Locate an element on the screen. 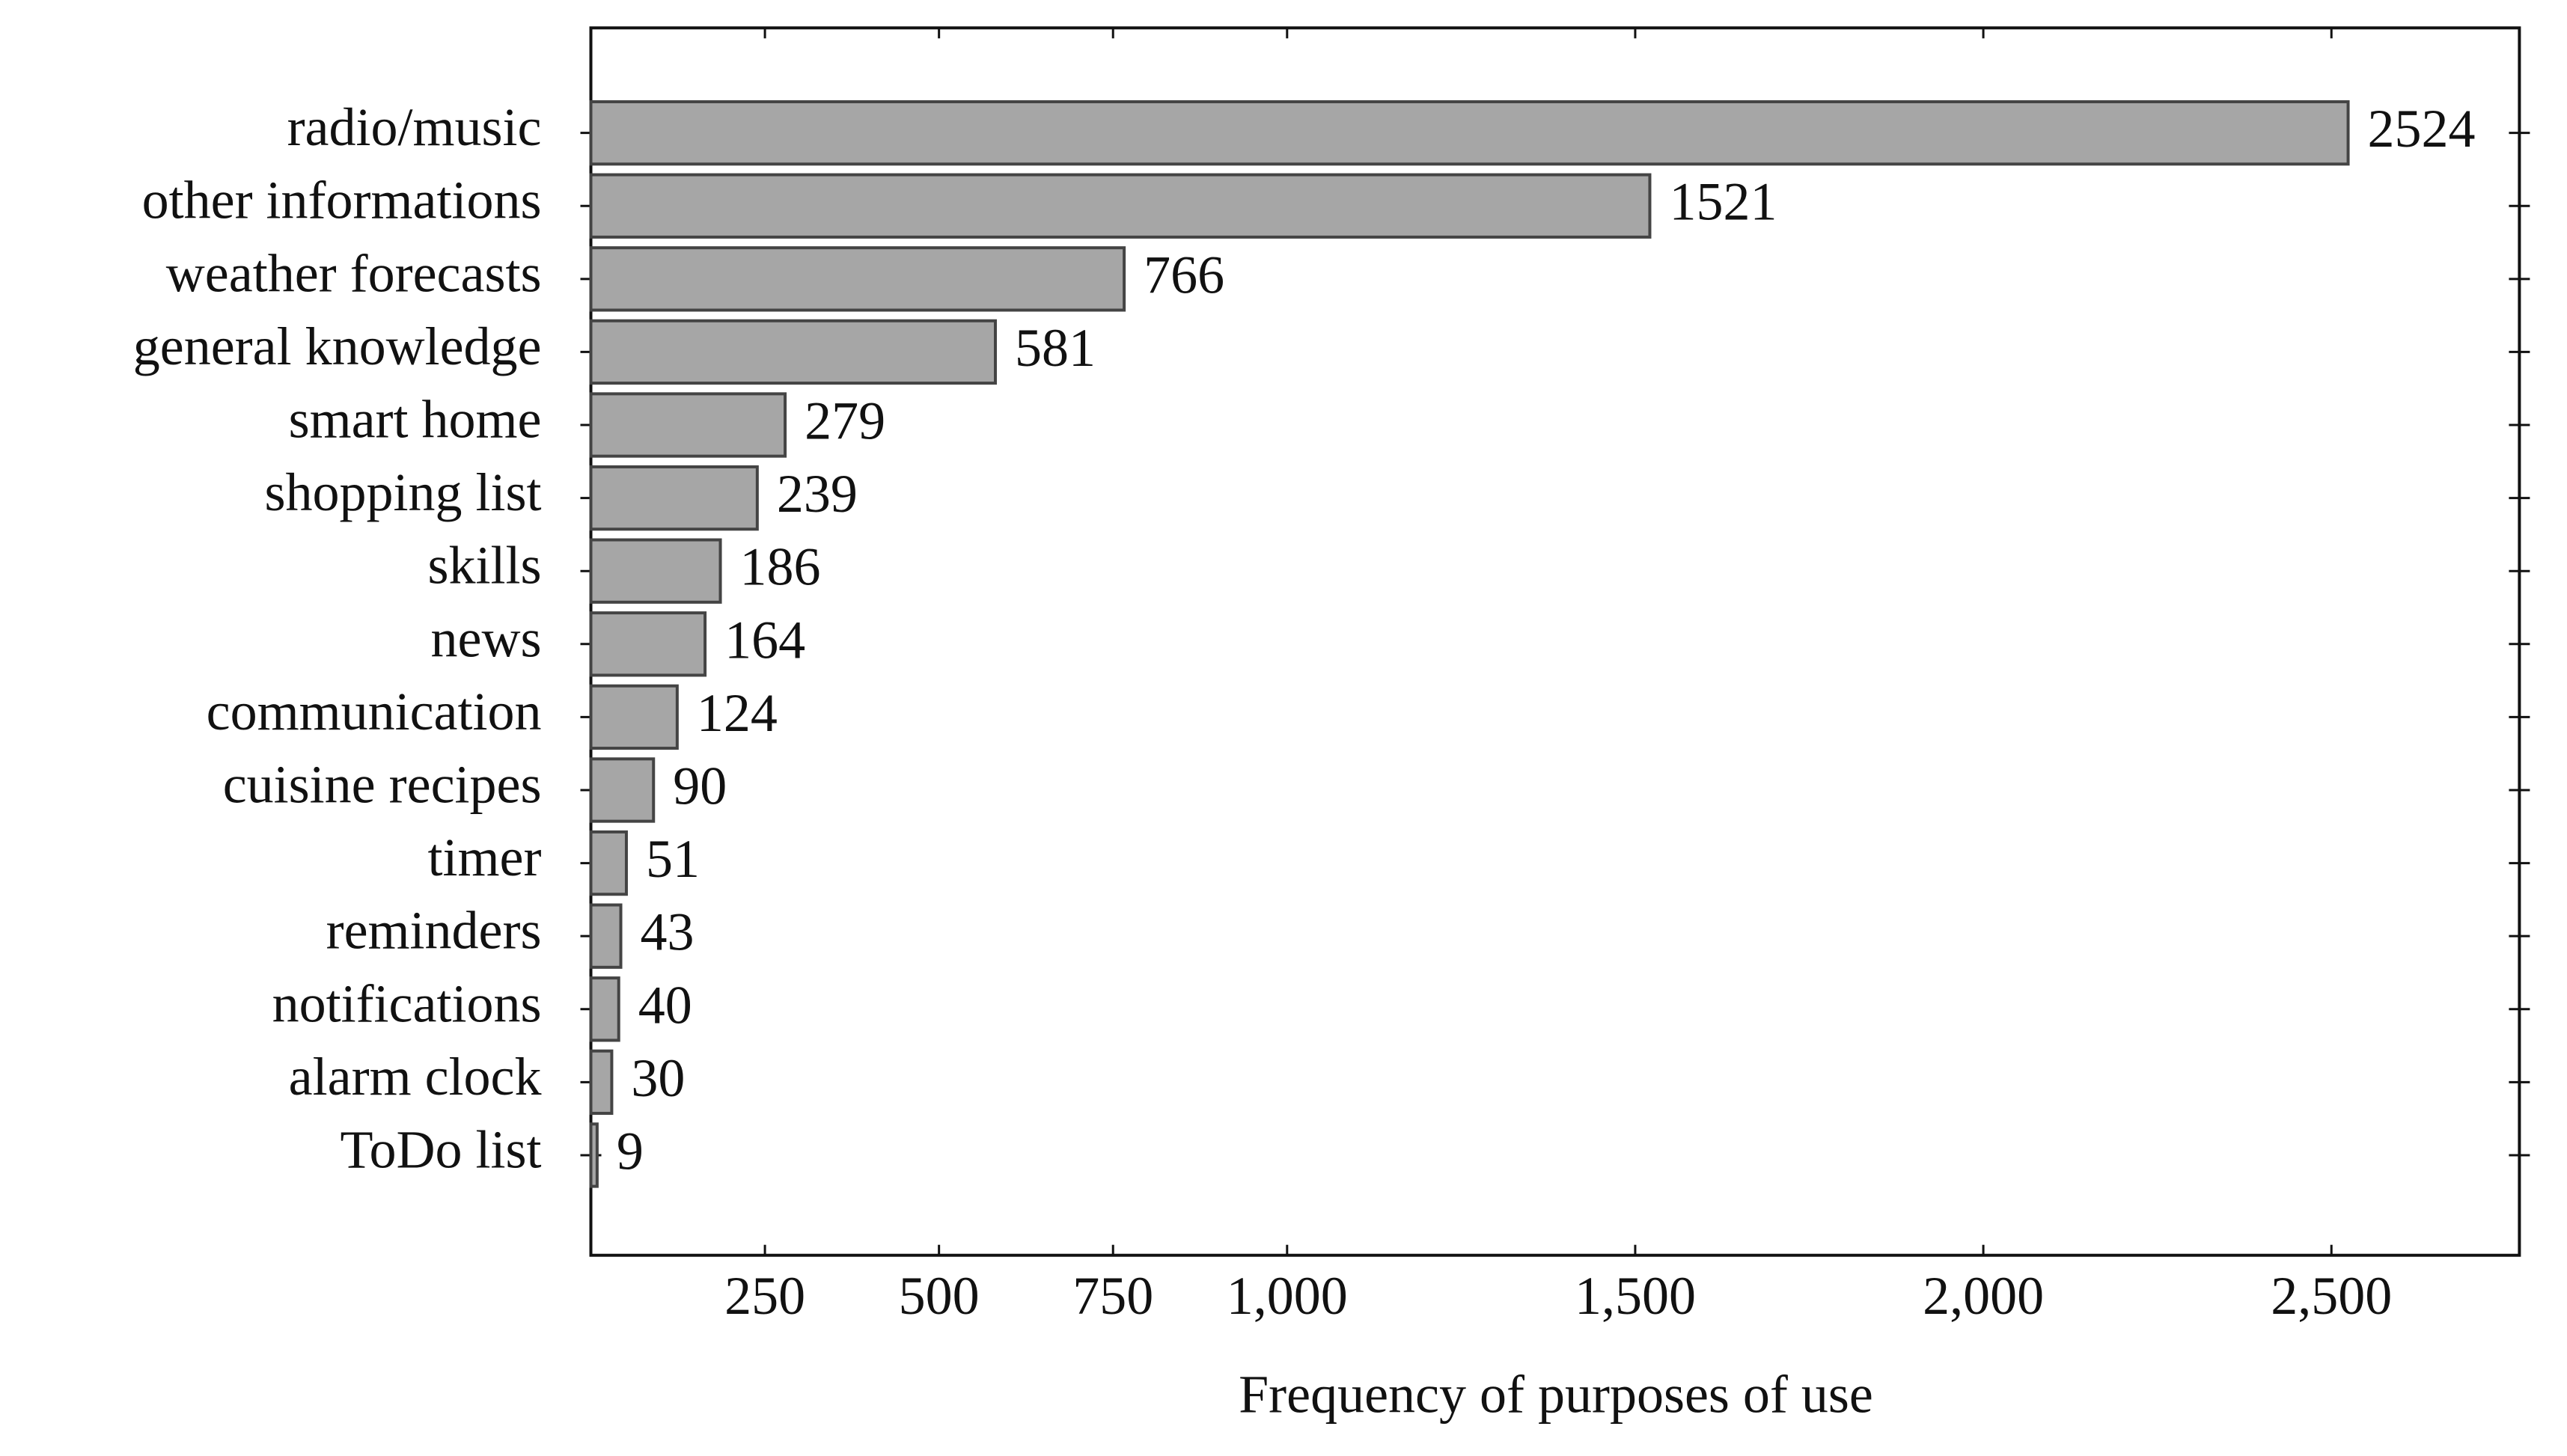 This screenshot has height=1456, width=2567. value-label: 43 is located at coordinates (668, 932).